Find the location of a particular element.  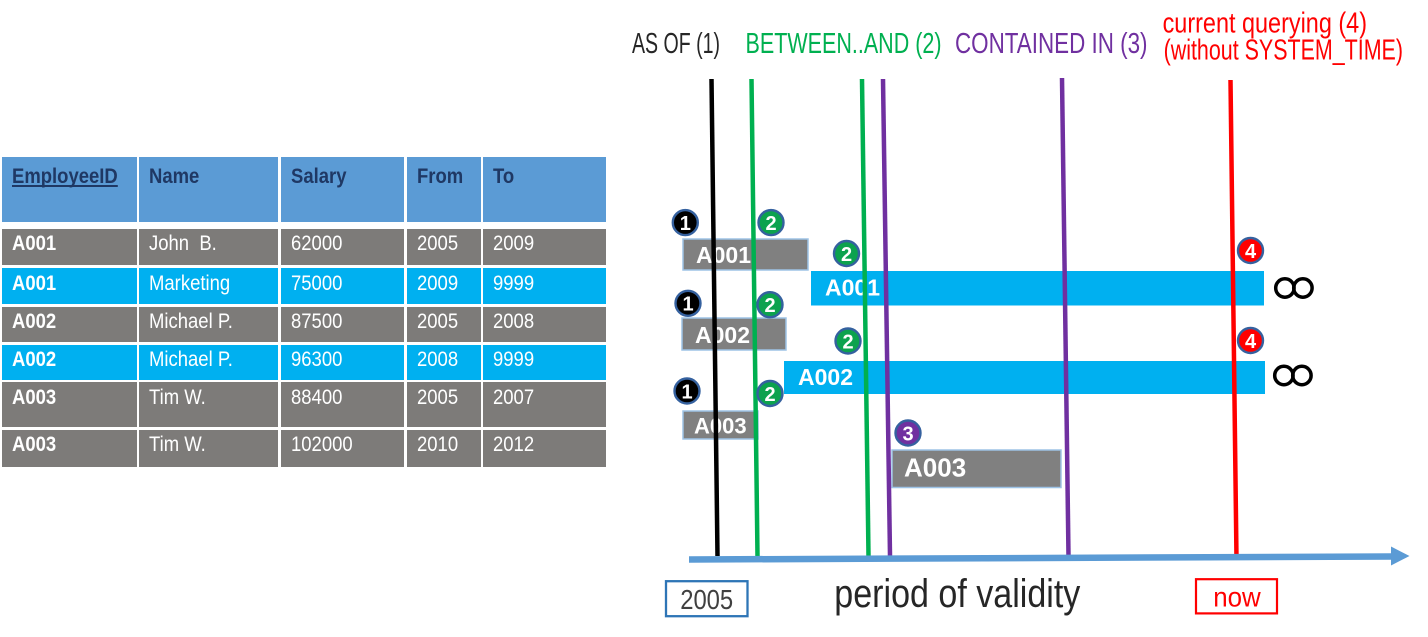

svg-text: BETWEEN..AND (2) is located at coordinates (844, 44).